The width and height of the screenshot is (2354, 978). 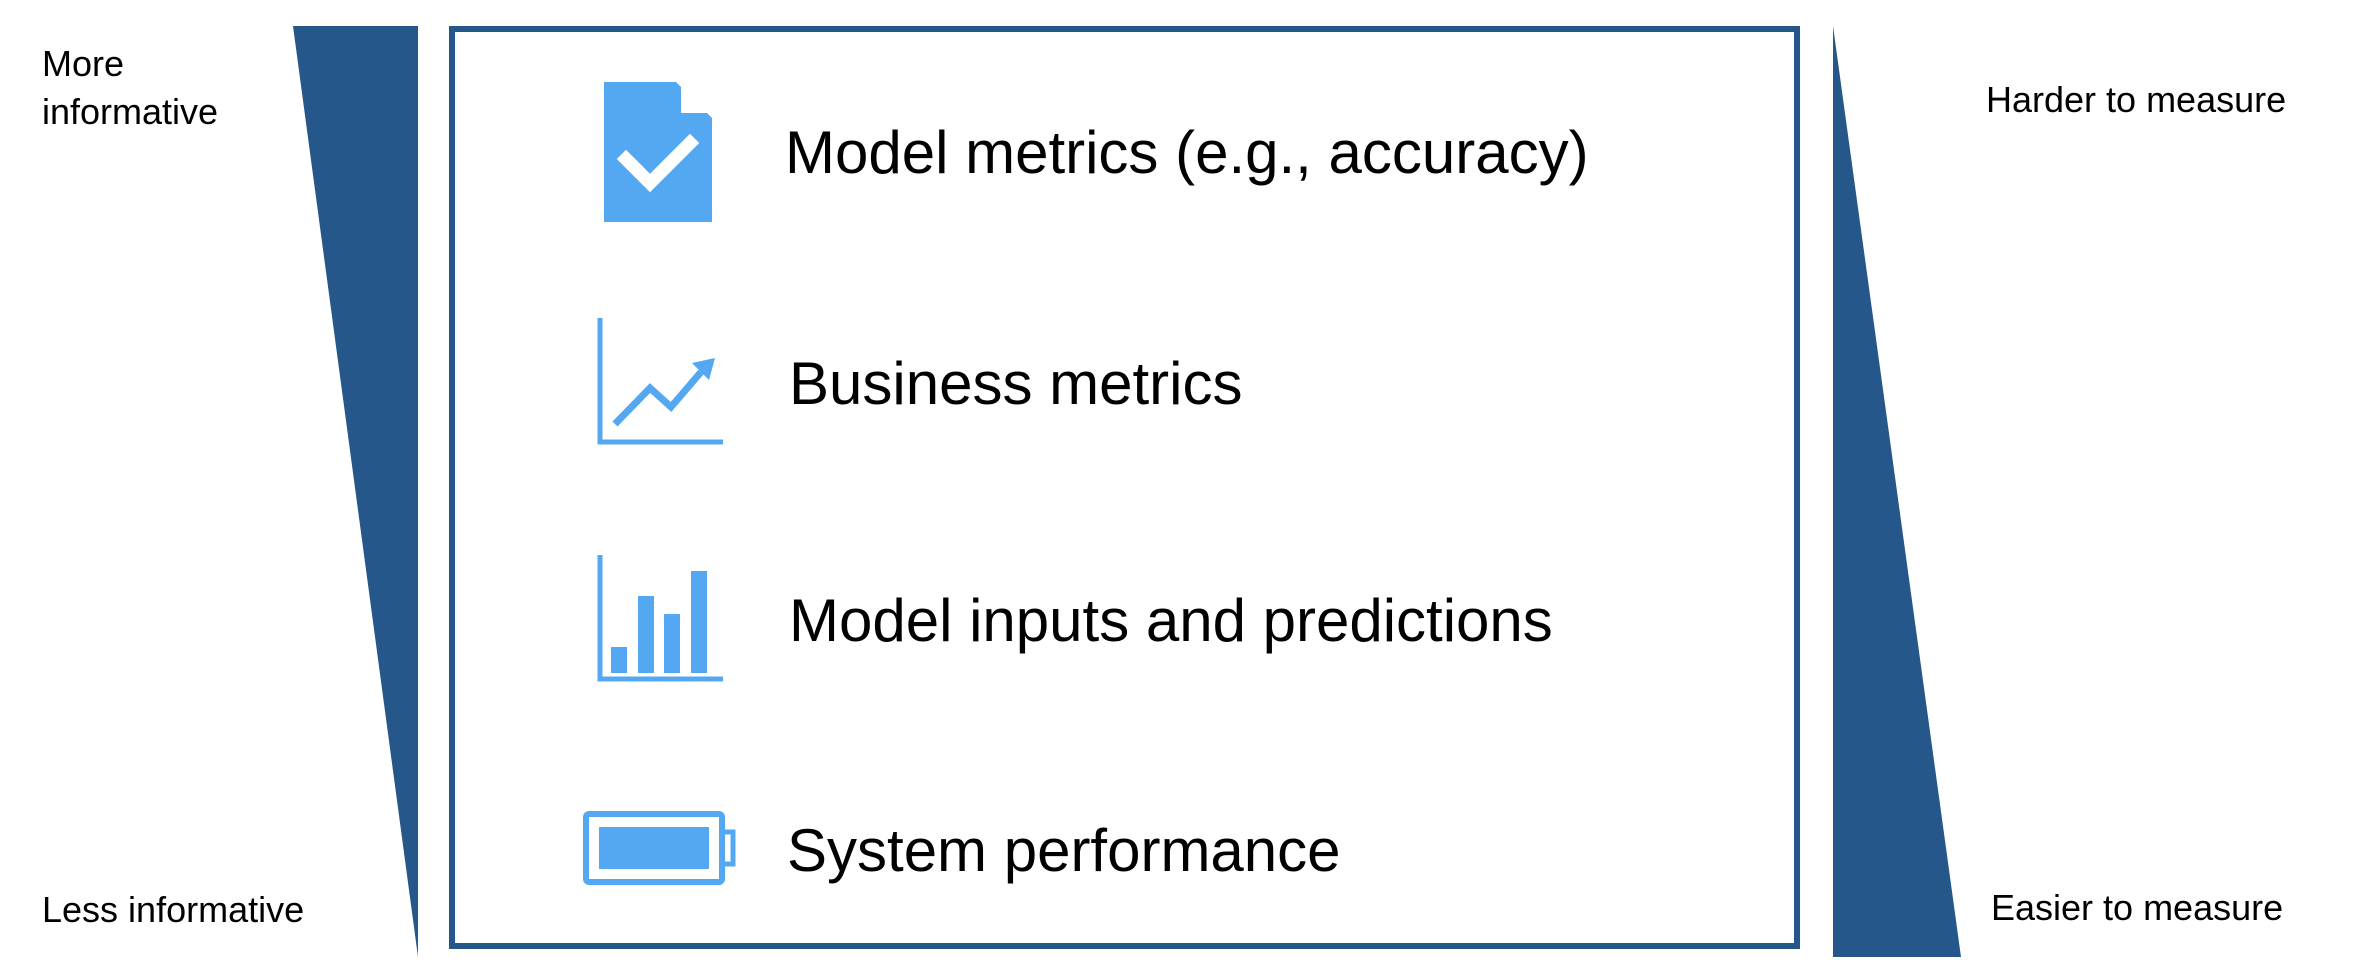 I want to click on line-chart-trend-icon, so click(x=660, y=381).